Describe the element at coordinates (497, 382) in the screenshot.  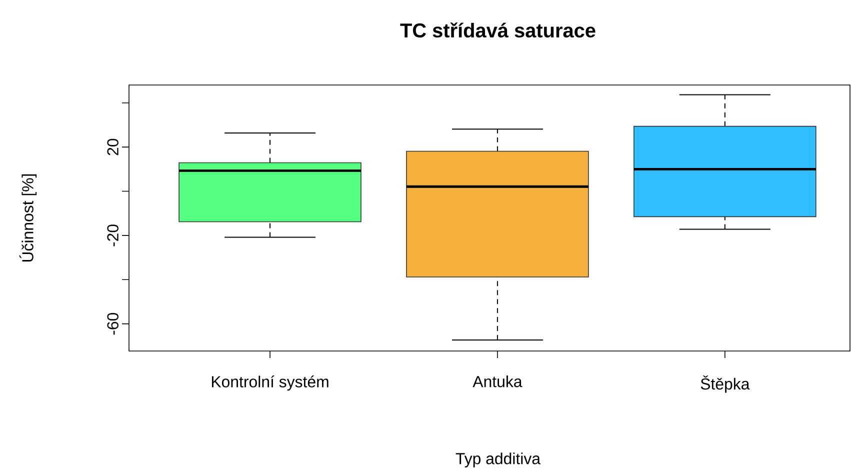
I see `x-tick-label: Antuka` at that location.